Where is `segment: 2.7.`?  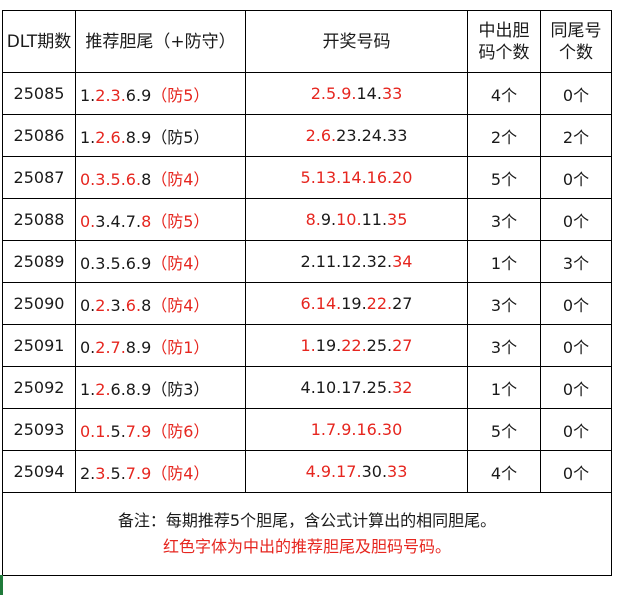 segment: 2.7. is located at coordinates (110, 347).